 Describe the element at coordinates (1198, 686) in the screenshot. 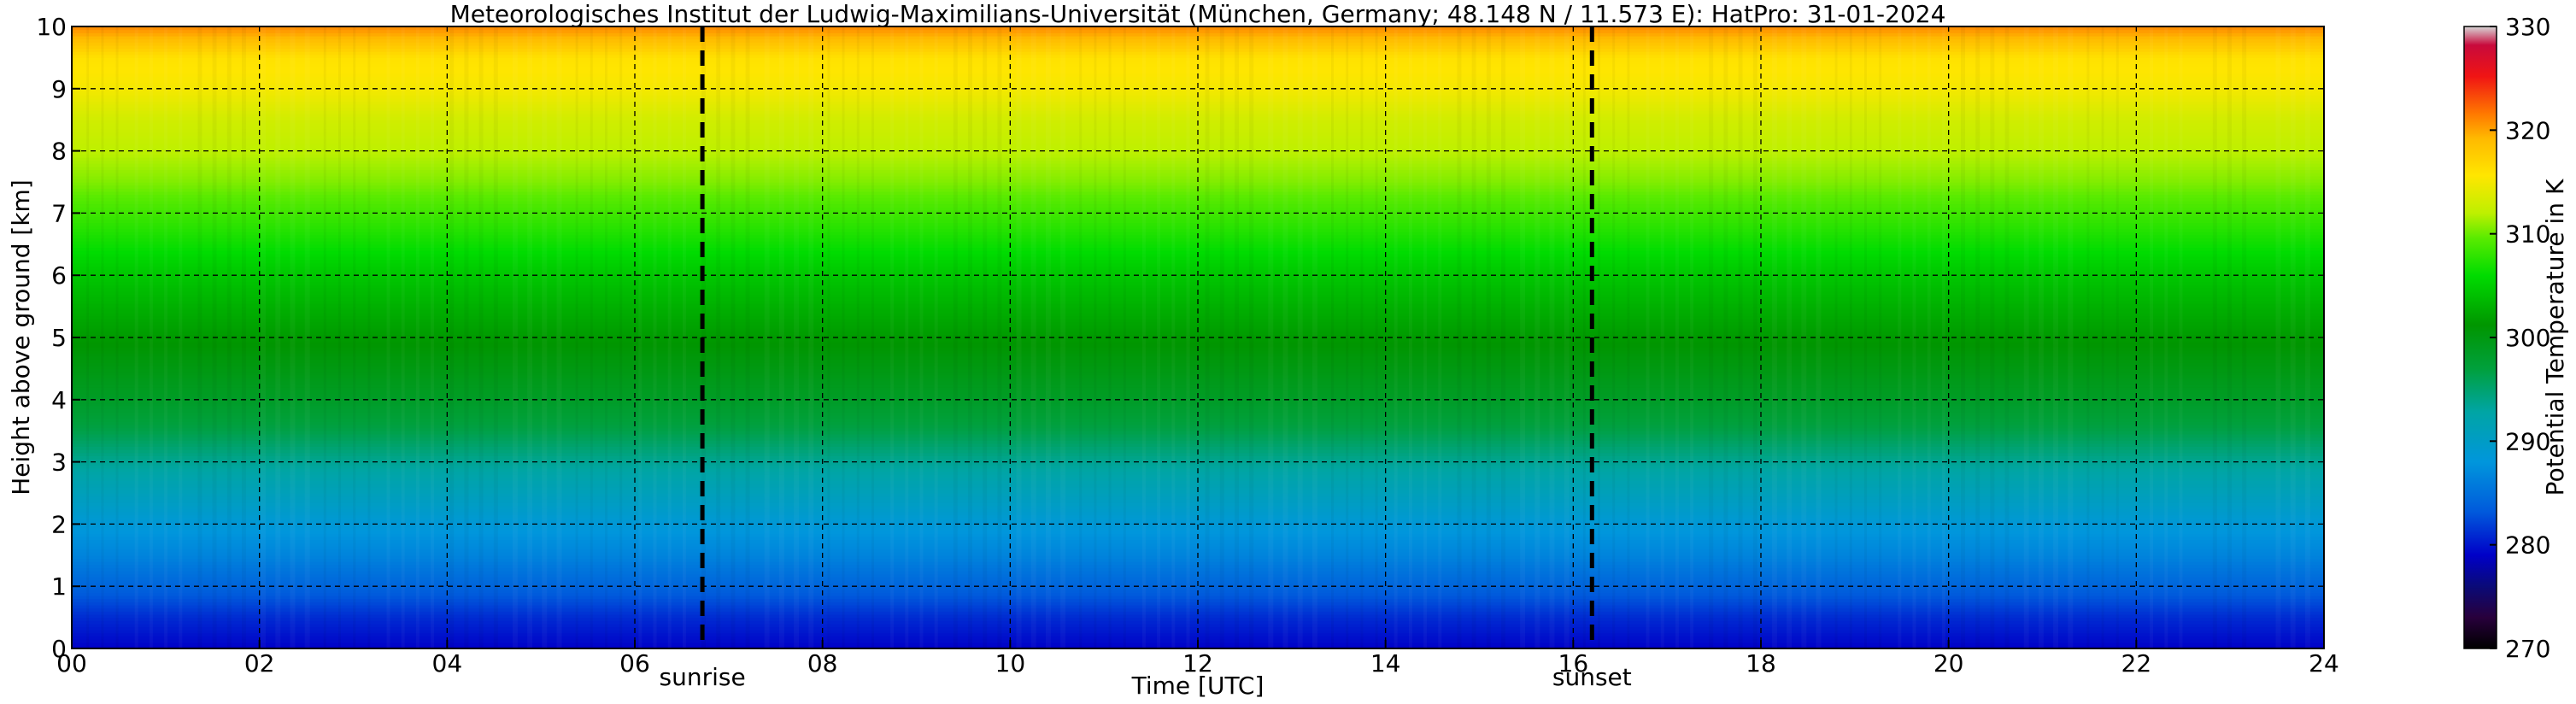

I see `x-axis-label: Time [UTC]` at that location.